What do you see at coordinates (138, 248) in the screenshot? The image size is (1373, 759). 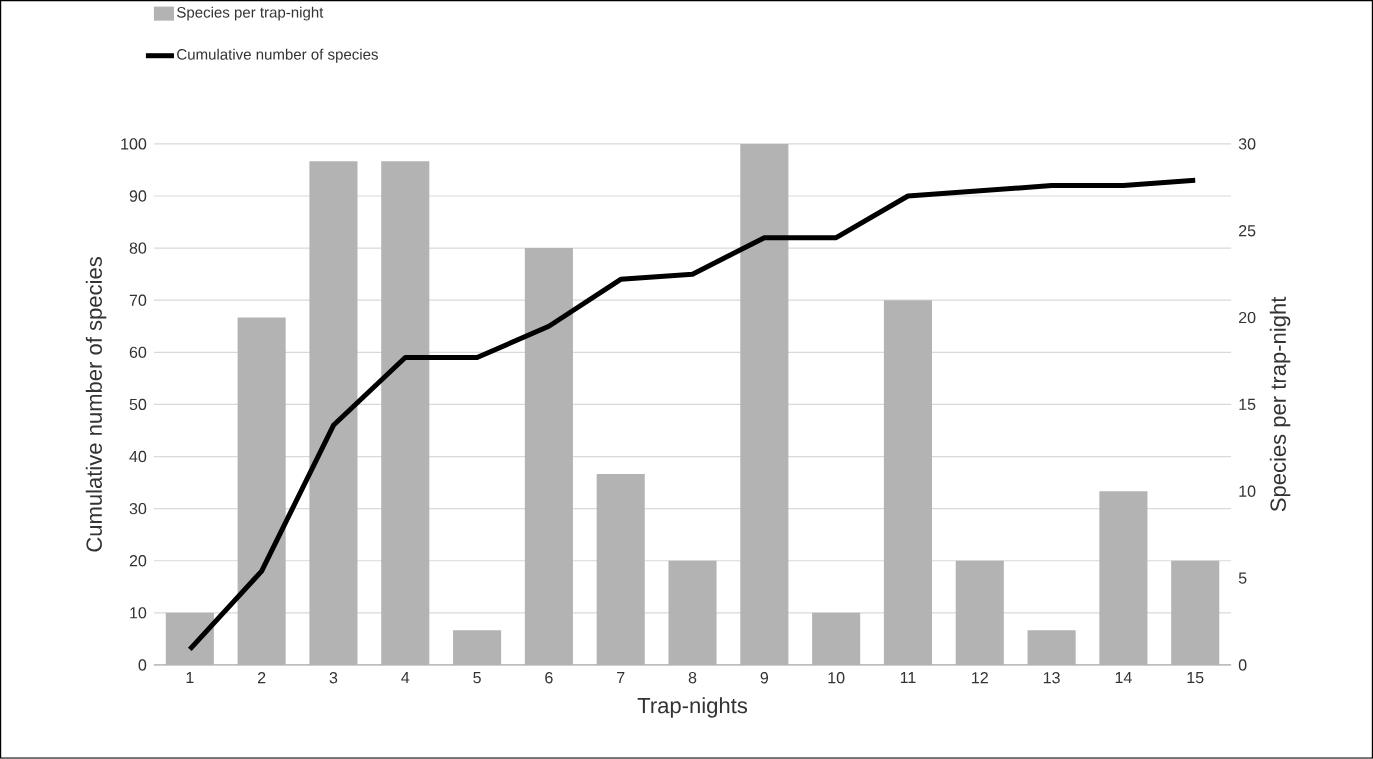 I see `y-tick-label: 80` at bounding box center [138, 248].